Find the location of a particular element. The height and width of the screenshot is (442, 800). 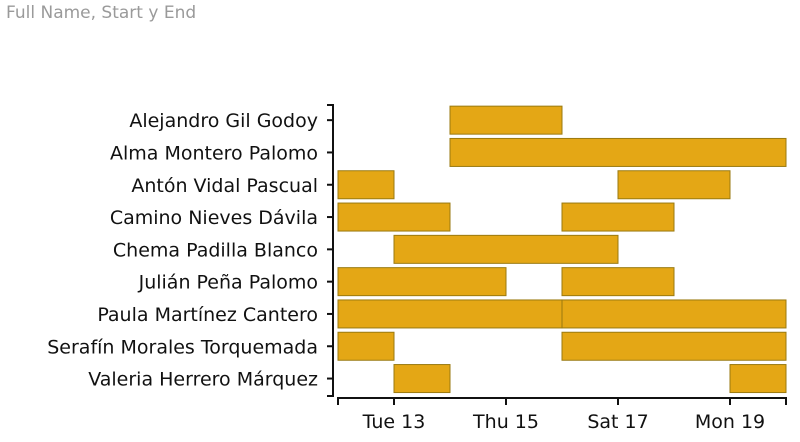

y-axis-line is located at coordinates (330, 250).